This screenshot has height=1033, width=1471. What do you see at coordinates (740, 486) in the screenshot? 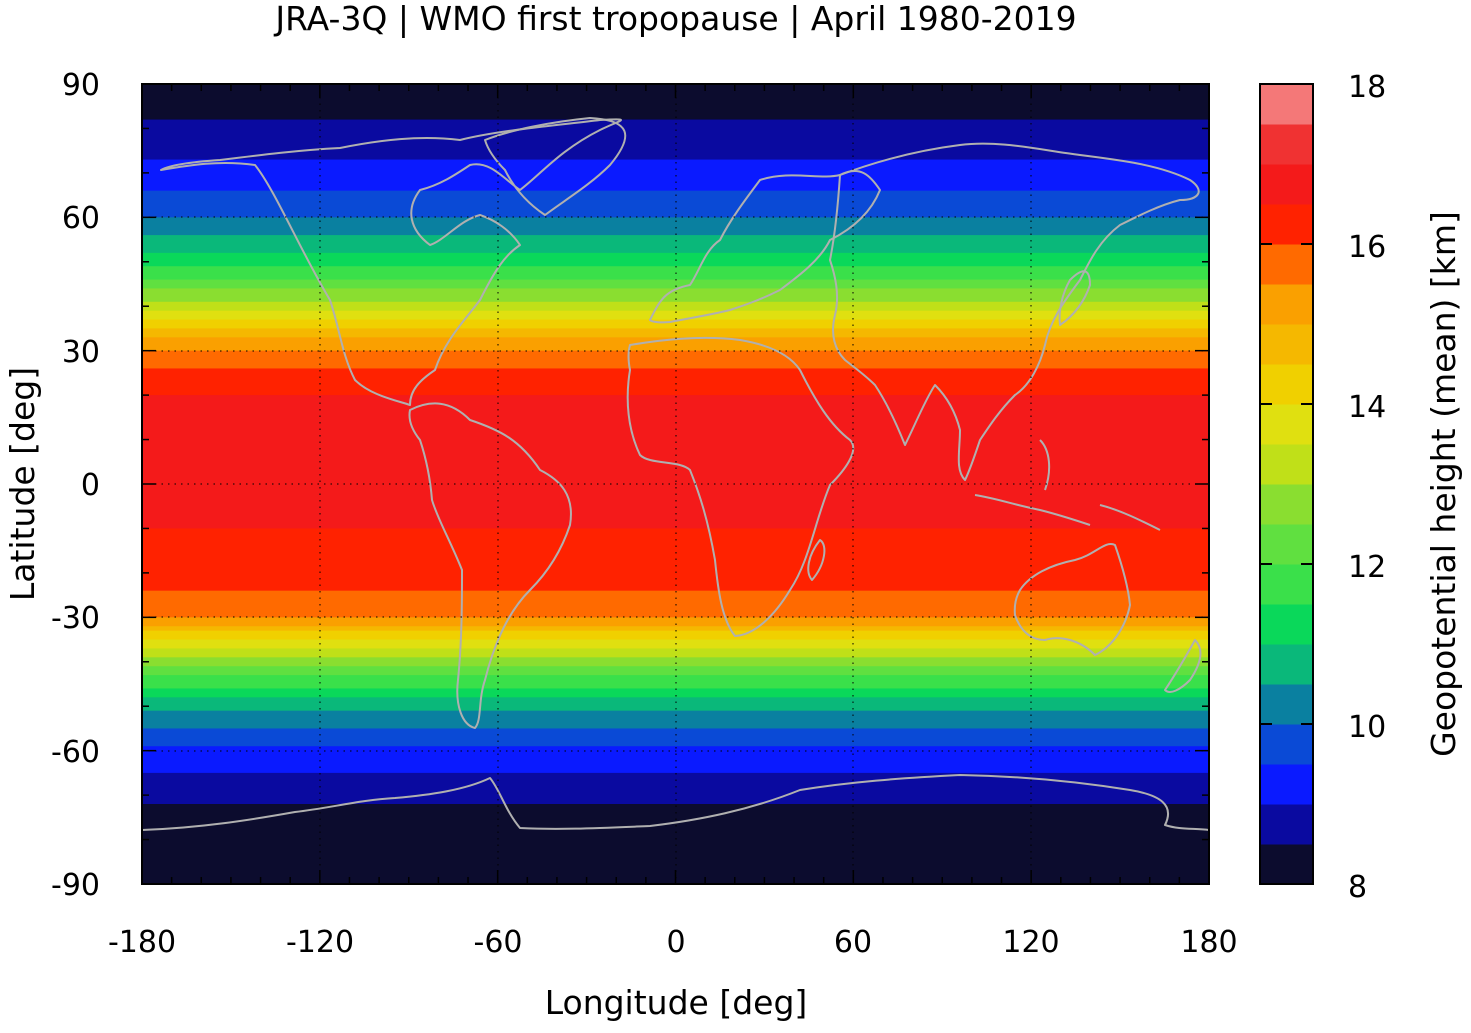
I see `coastline-africa` at bounding box center [740, 486].